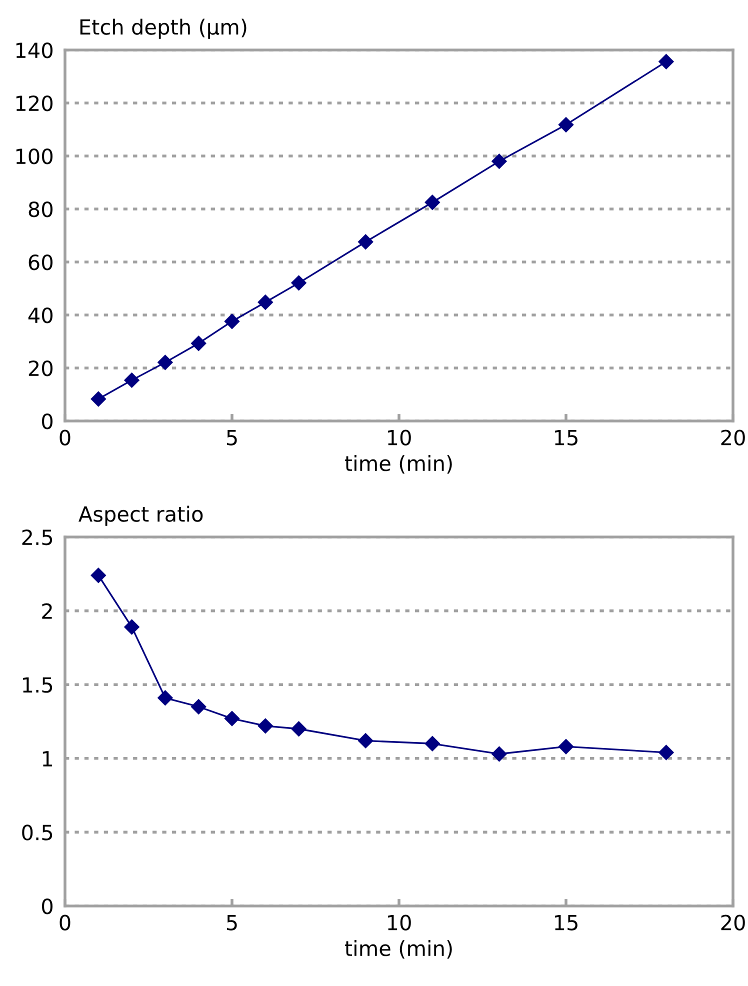 This screenshot has width=748, height=986. Describe the element at coordinates (34, 50) in the screenshot. I see `y-tick-label: 140` at that location.